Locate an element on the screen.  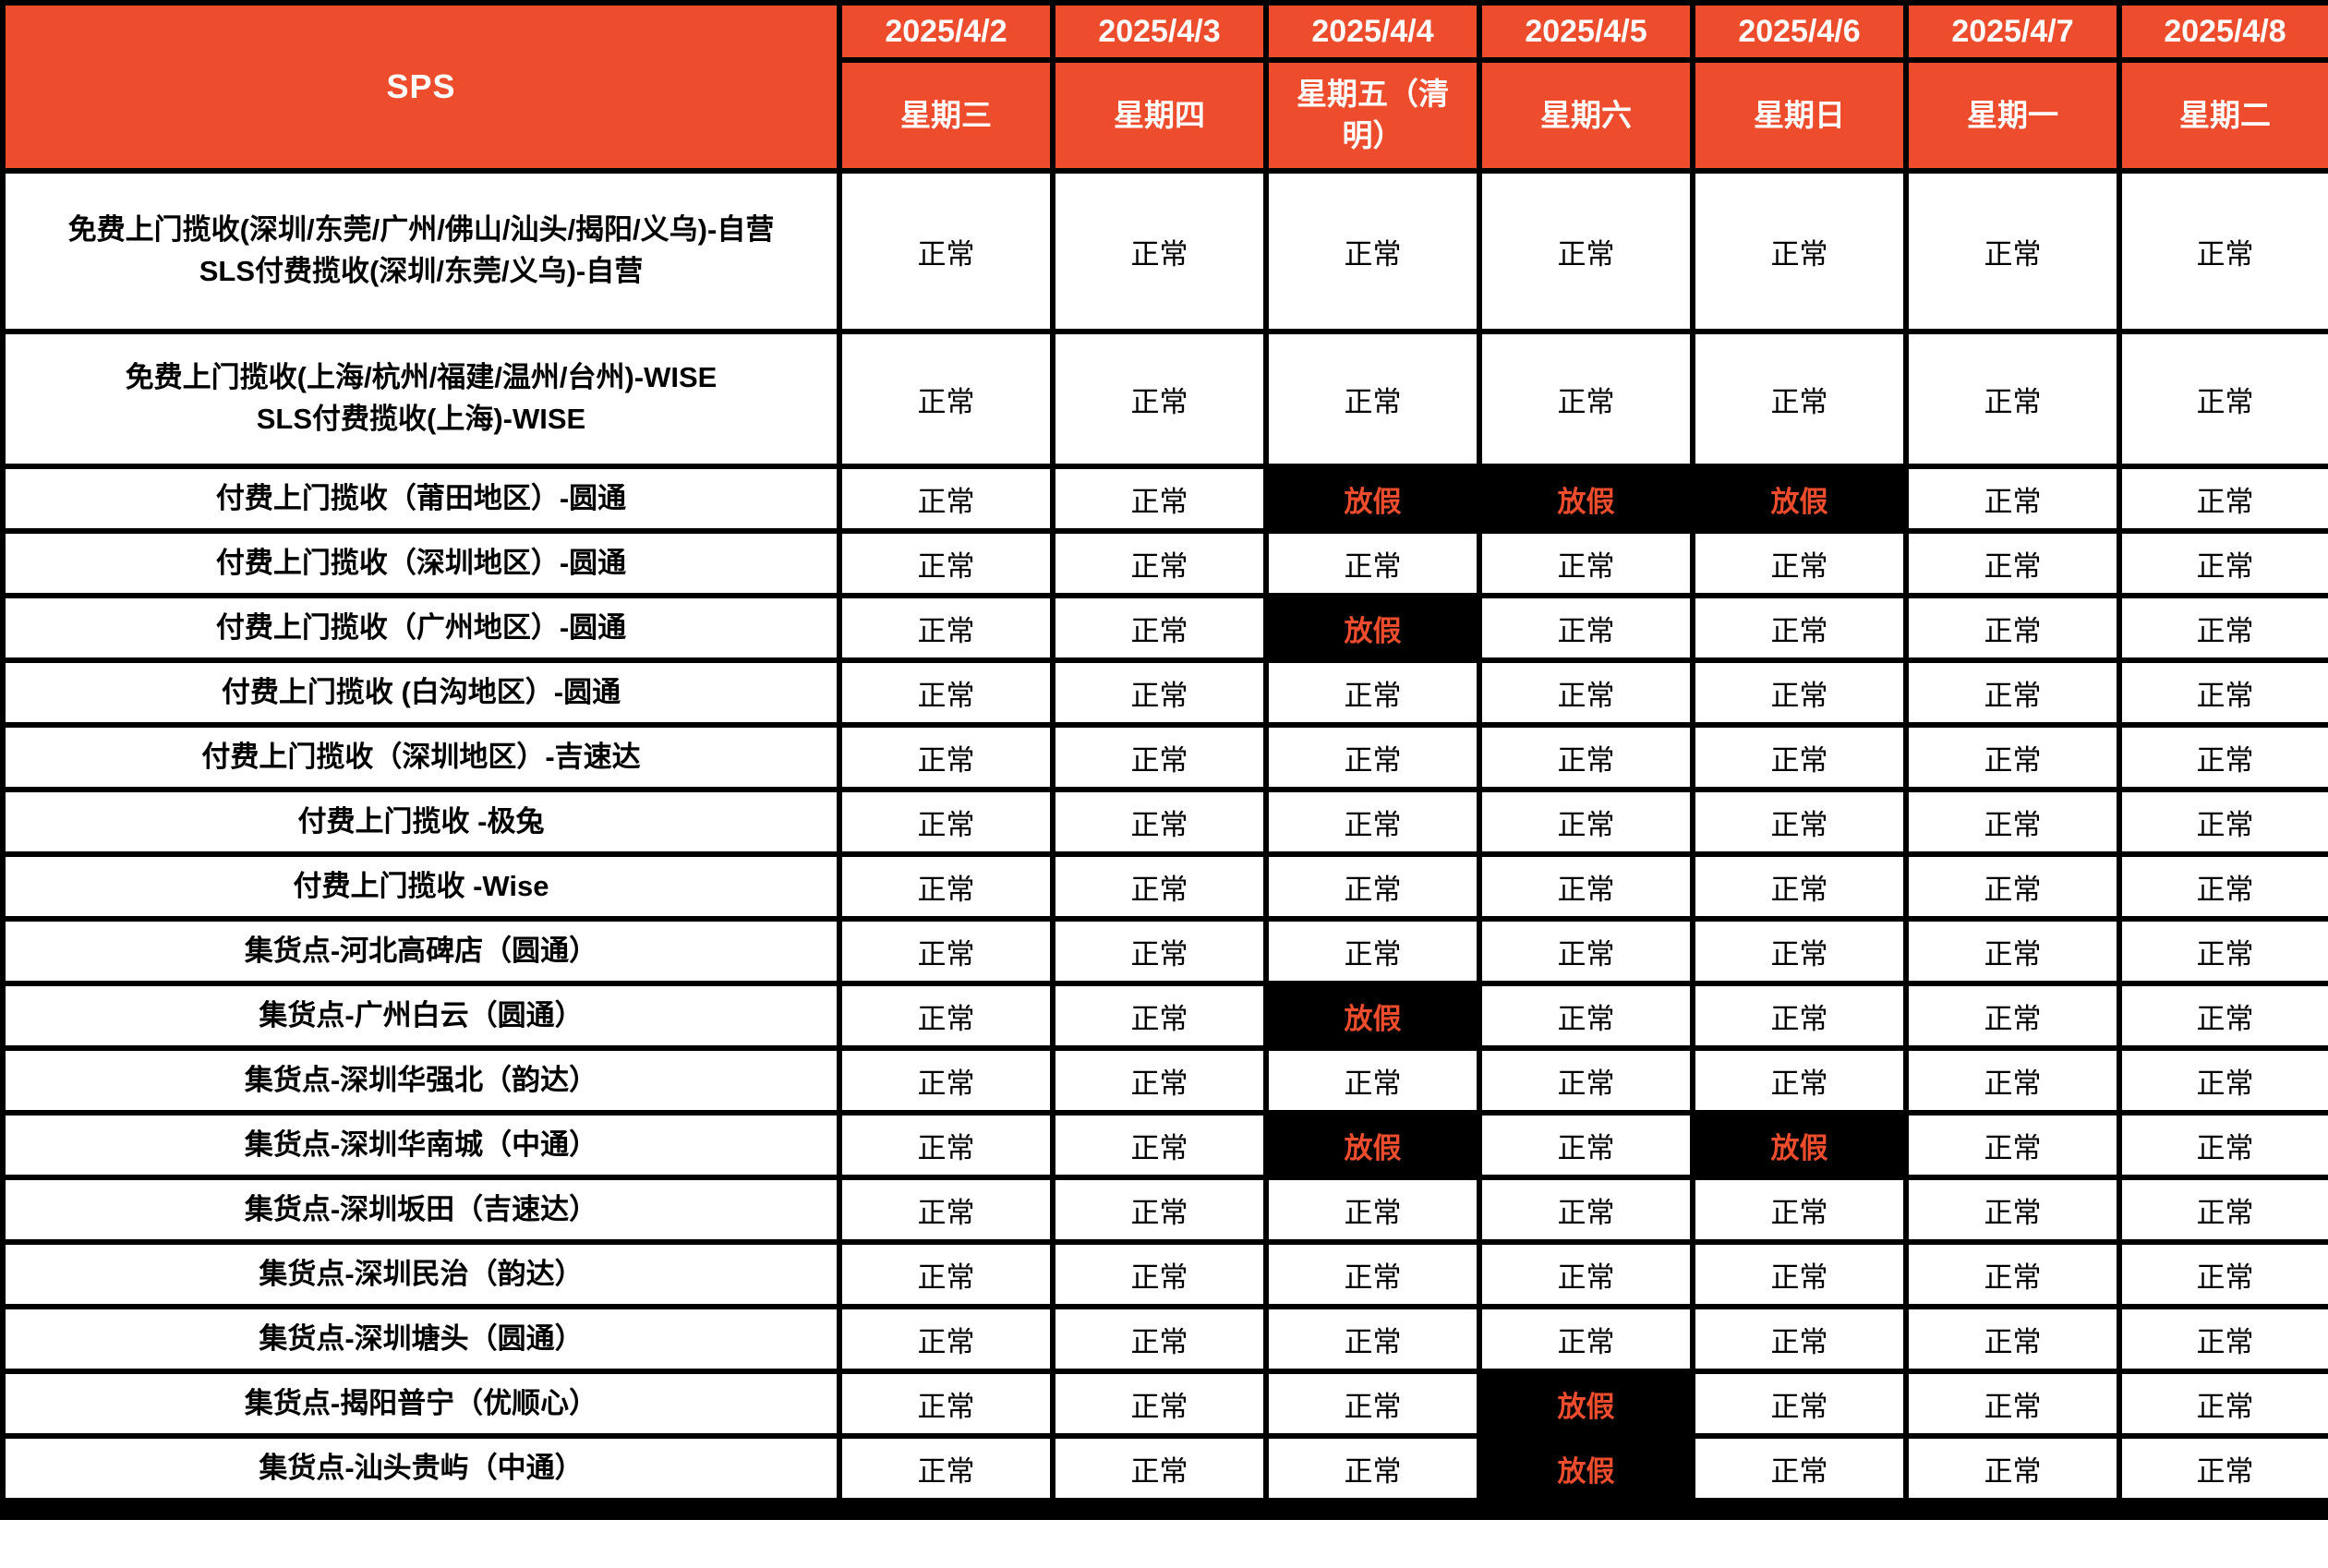
table-row: 付费上门揽收（深圳地区）-吉速达 正常 正常 正常 正常 正常 正常 正常 is located at coordinates (1164, 757).